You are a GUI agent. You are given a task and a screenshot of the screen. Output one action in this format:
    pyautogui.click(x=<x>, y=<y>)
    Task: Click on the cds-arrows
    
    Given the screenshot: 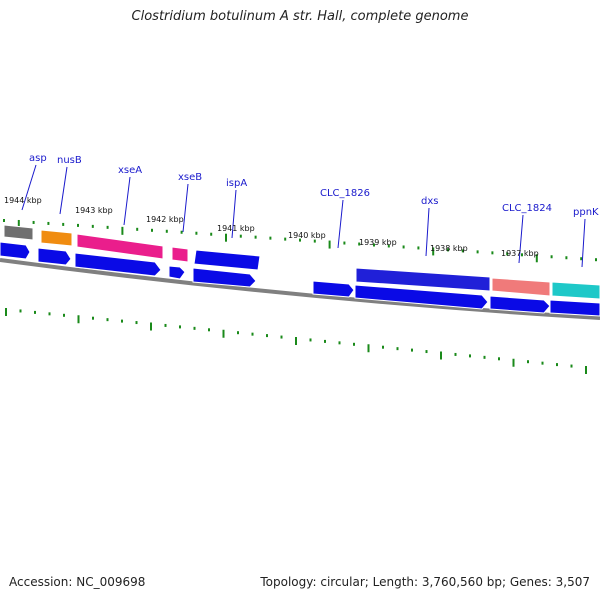 What is the action you would take?
    pyautogui.click(x=300, y=279)
    